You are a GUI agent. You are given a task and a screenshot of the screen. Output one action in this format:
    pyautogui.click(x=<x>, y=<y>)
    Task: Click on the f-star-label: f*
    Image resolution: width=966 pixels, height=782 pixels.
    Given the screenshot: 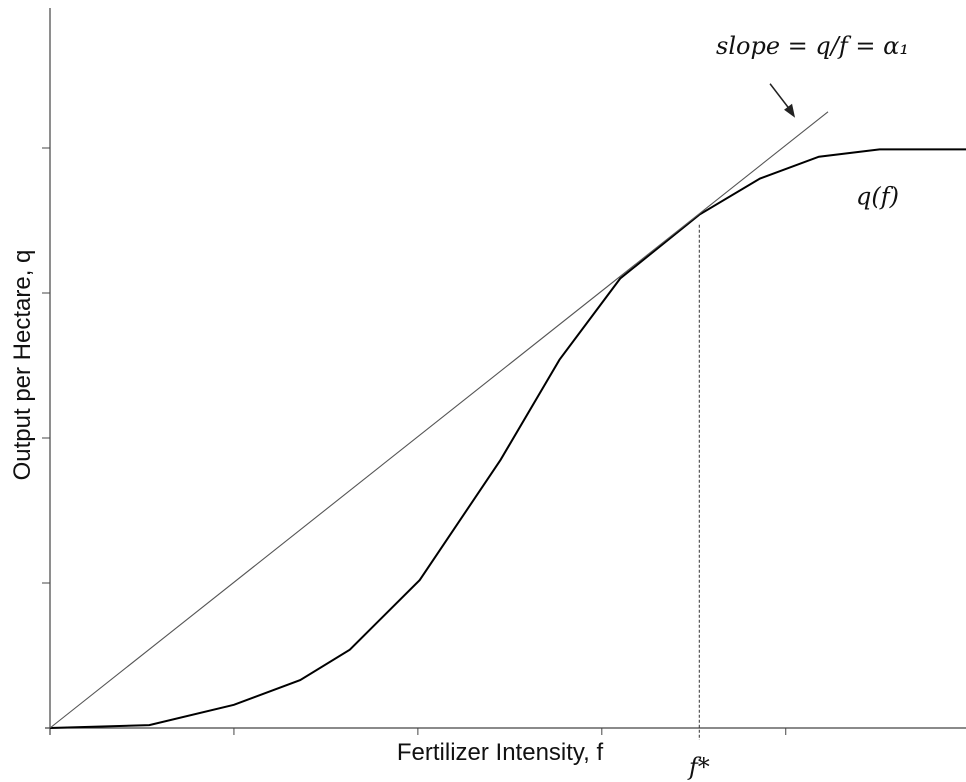 What is the action you would take?
    pyautogui.click(x=698, y=767)
    